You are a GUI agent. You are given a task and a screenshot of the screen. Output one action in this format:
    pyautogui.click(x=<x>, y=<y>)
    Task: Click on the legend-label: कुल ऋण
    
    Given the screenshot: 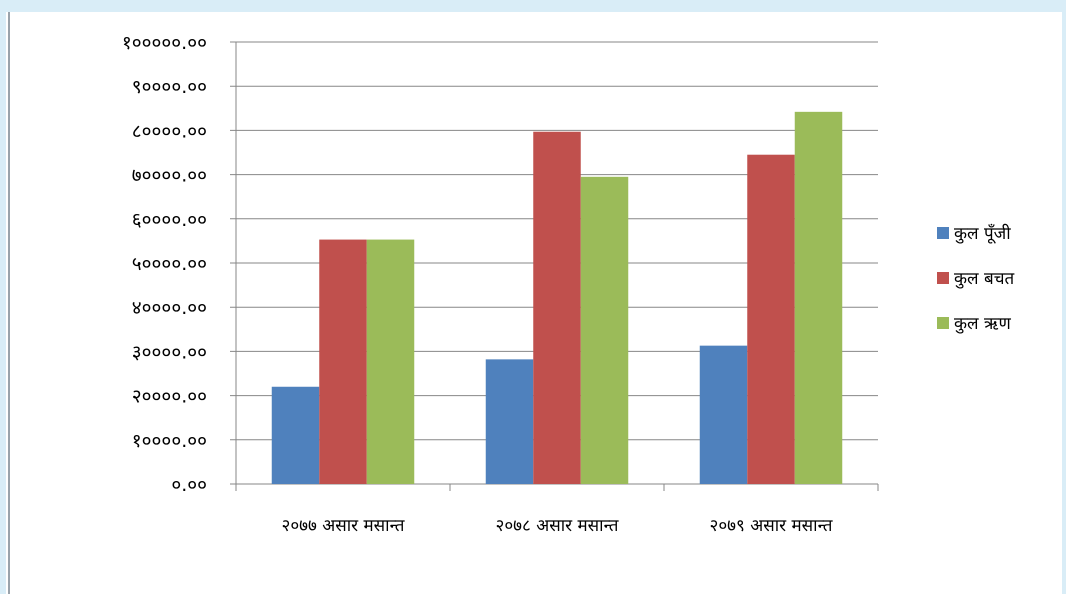 What is the action you would take?
    pyautogui.click(x=982, y=324)
    